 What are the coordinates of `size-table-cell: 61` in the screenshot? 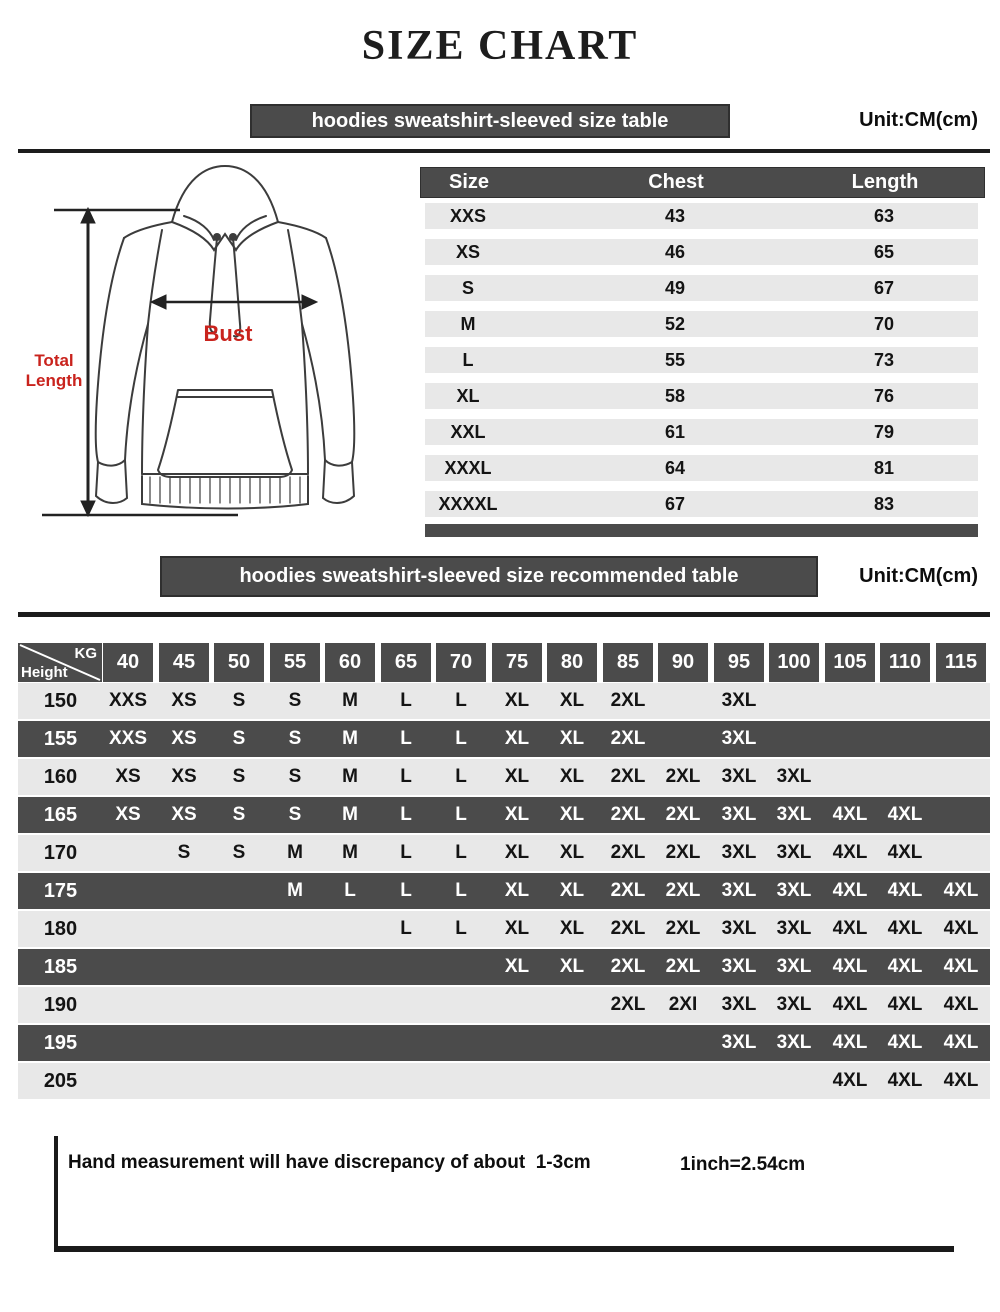 It's located at (675, 432).